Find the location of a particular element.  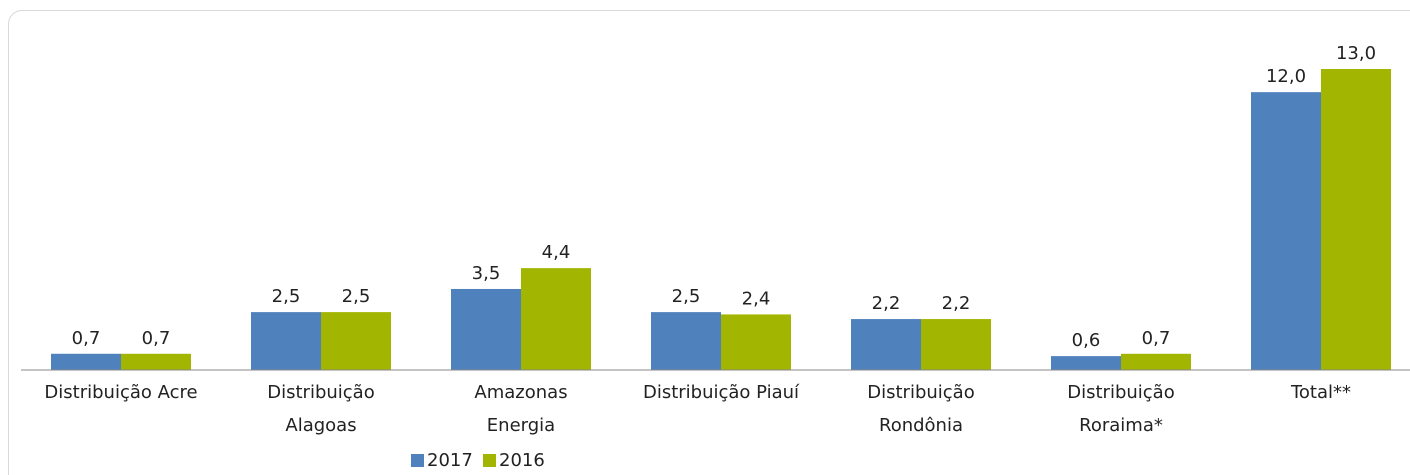

legend-item: 2017 is located at coordinates (442, 460).